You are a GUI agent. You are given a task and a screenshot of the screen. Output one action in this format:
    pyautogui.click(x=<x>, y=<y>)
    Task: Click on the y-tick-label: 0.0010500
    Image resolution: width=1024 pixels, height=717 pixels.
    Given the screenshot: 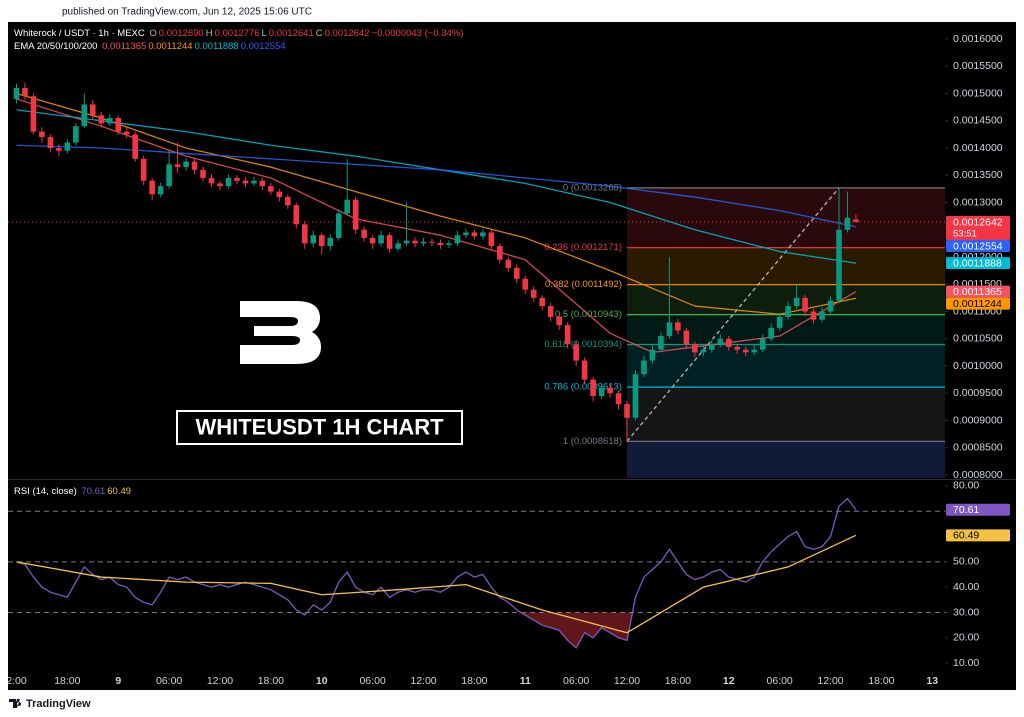 What is the action you would take?
    pyautogui.click(x=978, y=339)
    